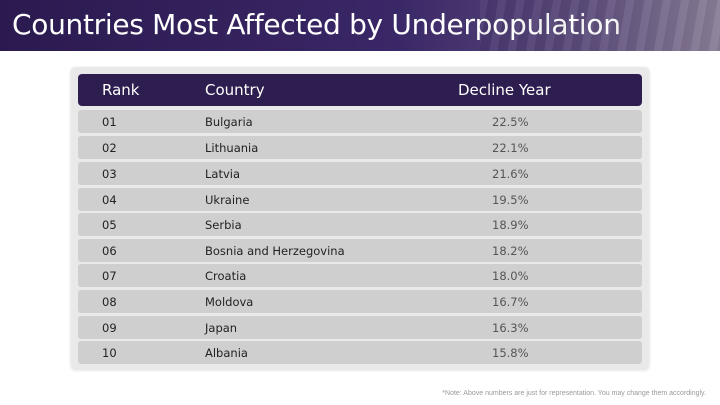  Describe the element at coordinates (510, 148) in the screenshot. I see `value-cell: 22.1%` at that location.